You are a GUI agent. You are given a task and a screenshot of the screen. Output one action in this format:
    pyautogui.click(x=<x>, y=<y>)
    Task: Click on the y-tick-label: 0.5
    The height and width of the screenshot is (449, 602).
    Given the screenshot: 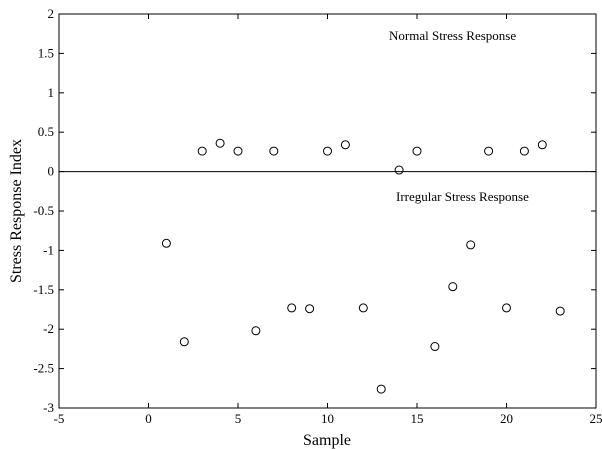 What is the action you would take?
    pyautogui.click(x=46, y=131)
    